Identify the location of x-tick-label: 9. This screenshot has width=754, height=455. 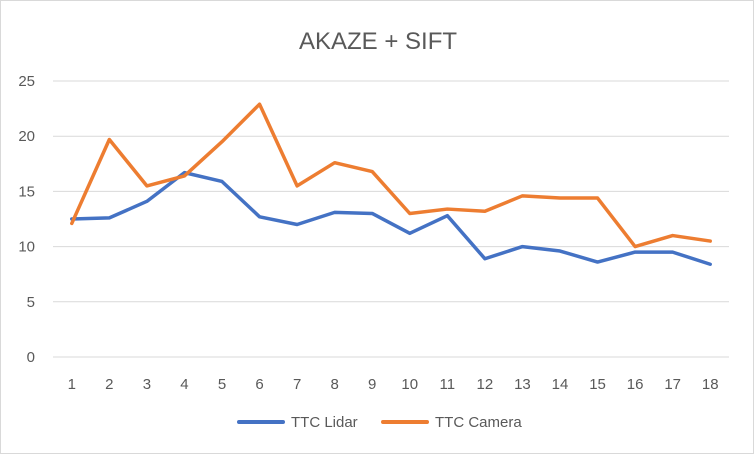
(372, 384).